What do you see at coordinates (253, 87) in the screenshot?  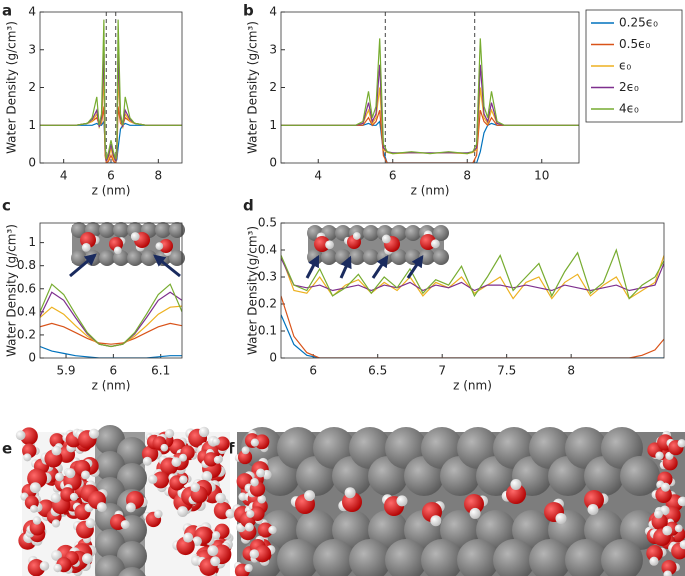 I see `y-axis-label: Water Density (g/cm³)` at bounding box center [253, 87].